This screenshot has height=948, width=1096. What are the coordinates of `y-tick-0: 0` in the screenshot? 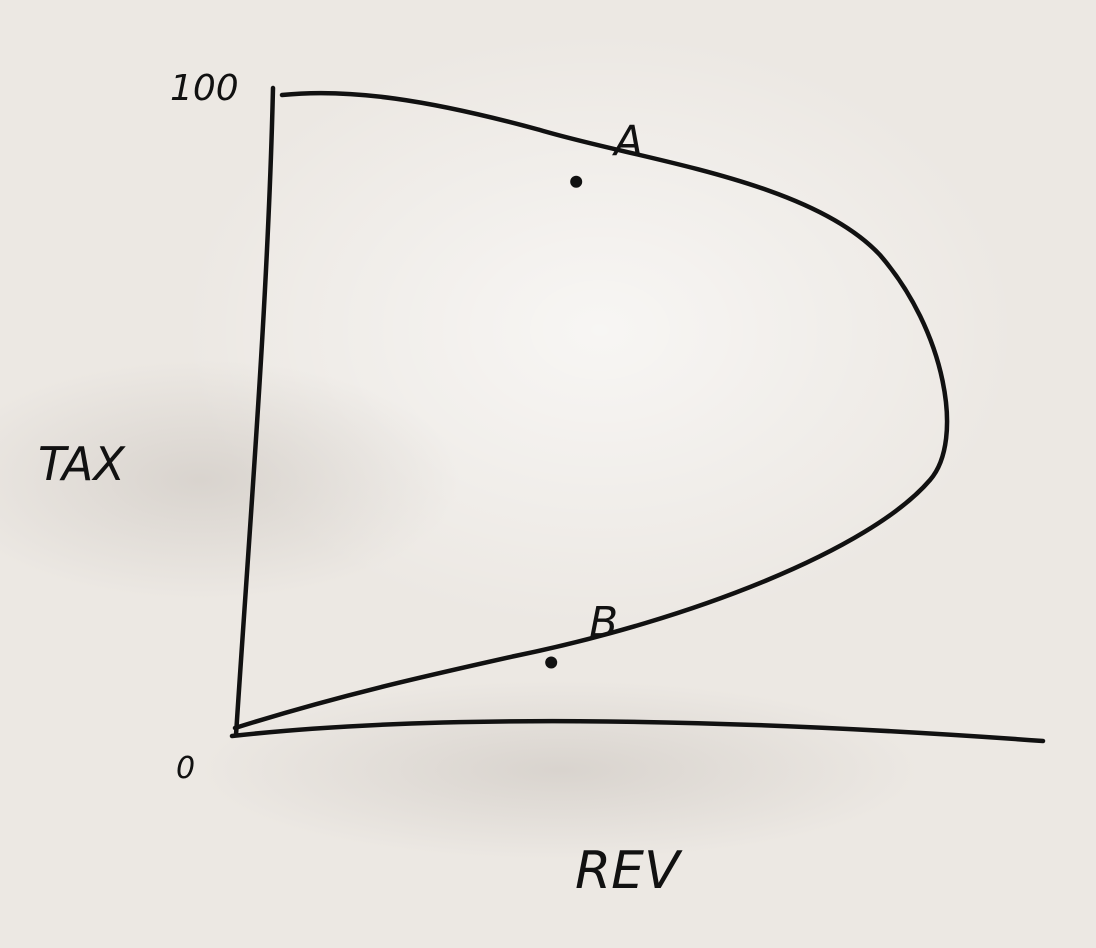 It's located at (185, 768).